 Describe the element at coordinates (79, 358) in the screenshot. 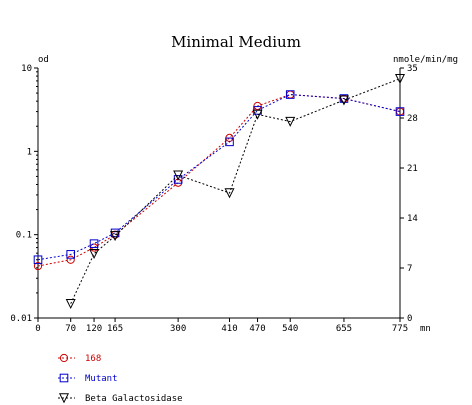

I see `legend-item: 168` at that location.